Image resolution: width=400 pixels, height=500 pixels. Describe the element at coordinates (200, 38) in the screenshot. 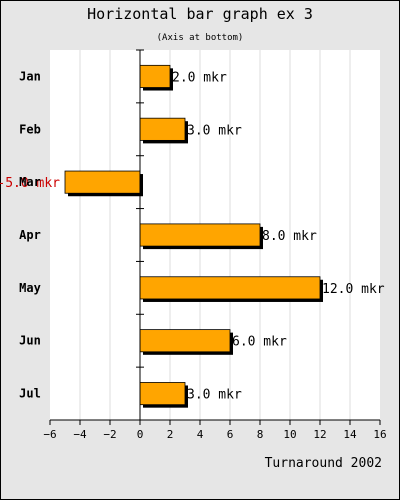

I see `chart-subtitle: (Axis at bottom)` at that location.